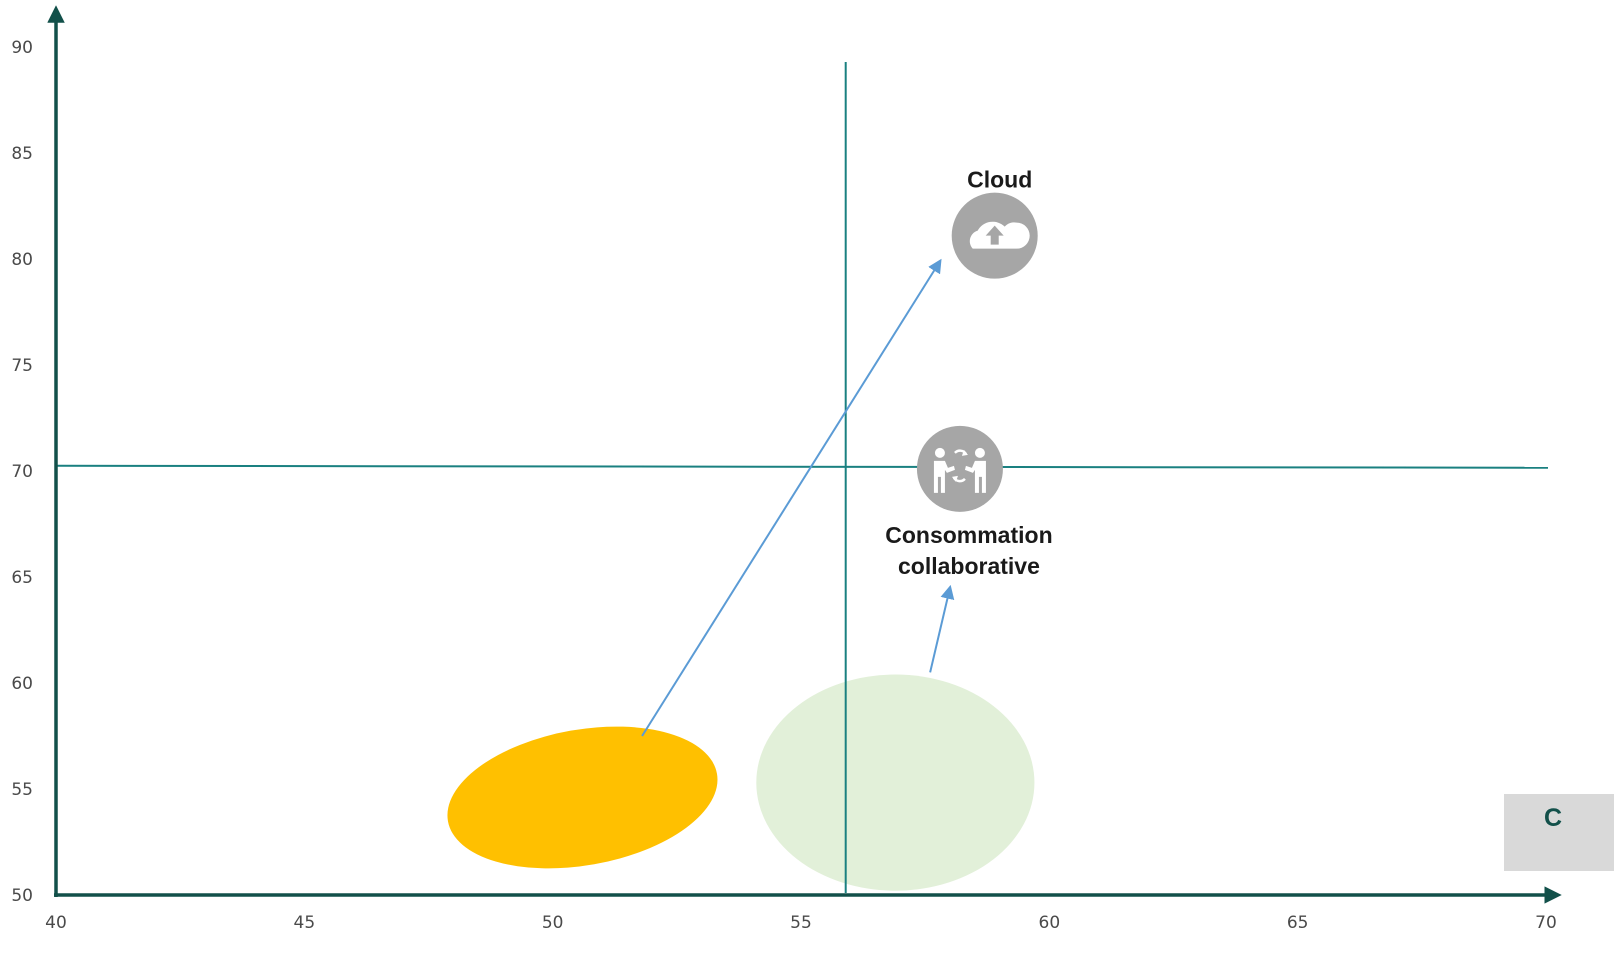 The height and width of the screenshot is (959, 1614). What do you see at coordinates (1298, 923) in the screenshot?
I see `x-tick-label-65: 65` at bounding box center [1298, 923].